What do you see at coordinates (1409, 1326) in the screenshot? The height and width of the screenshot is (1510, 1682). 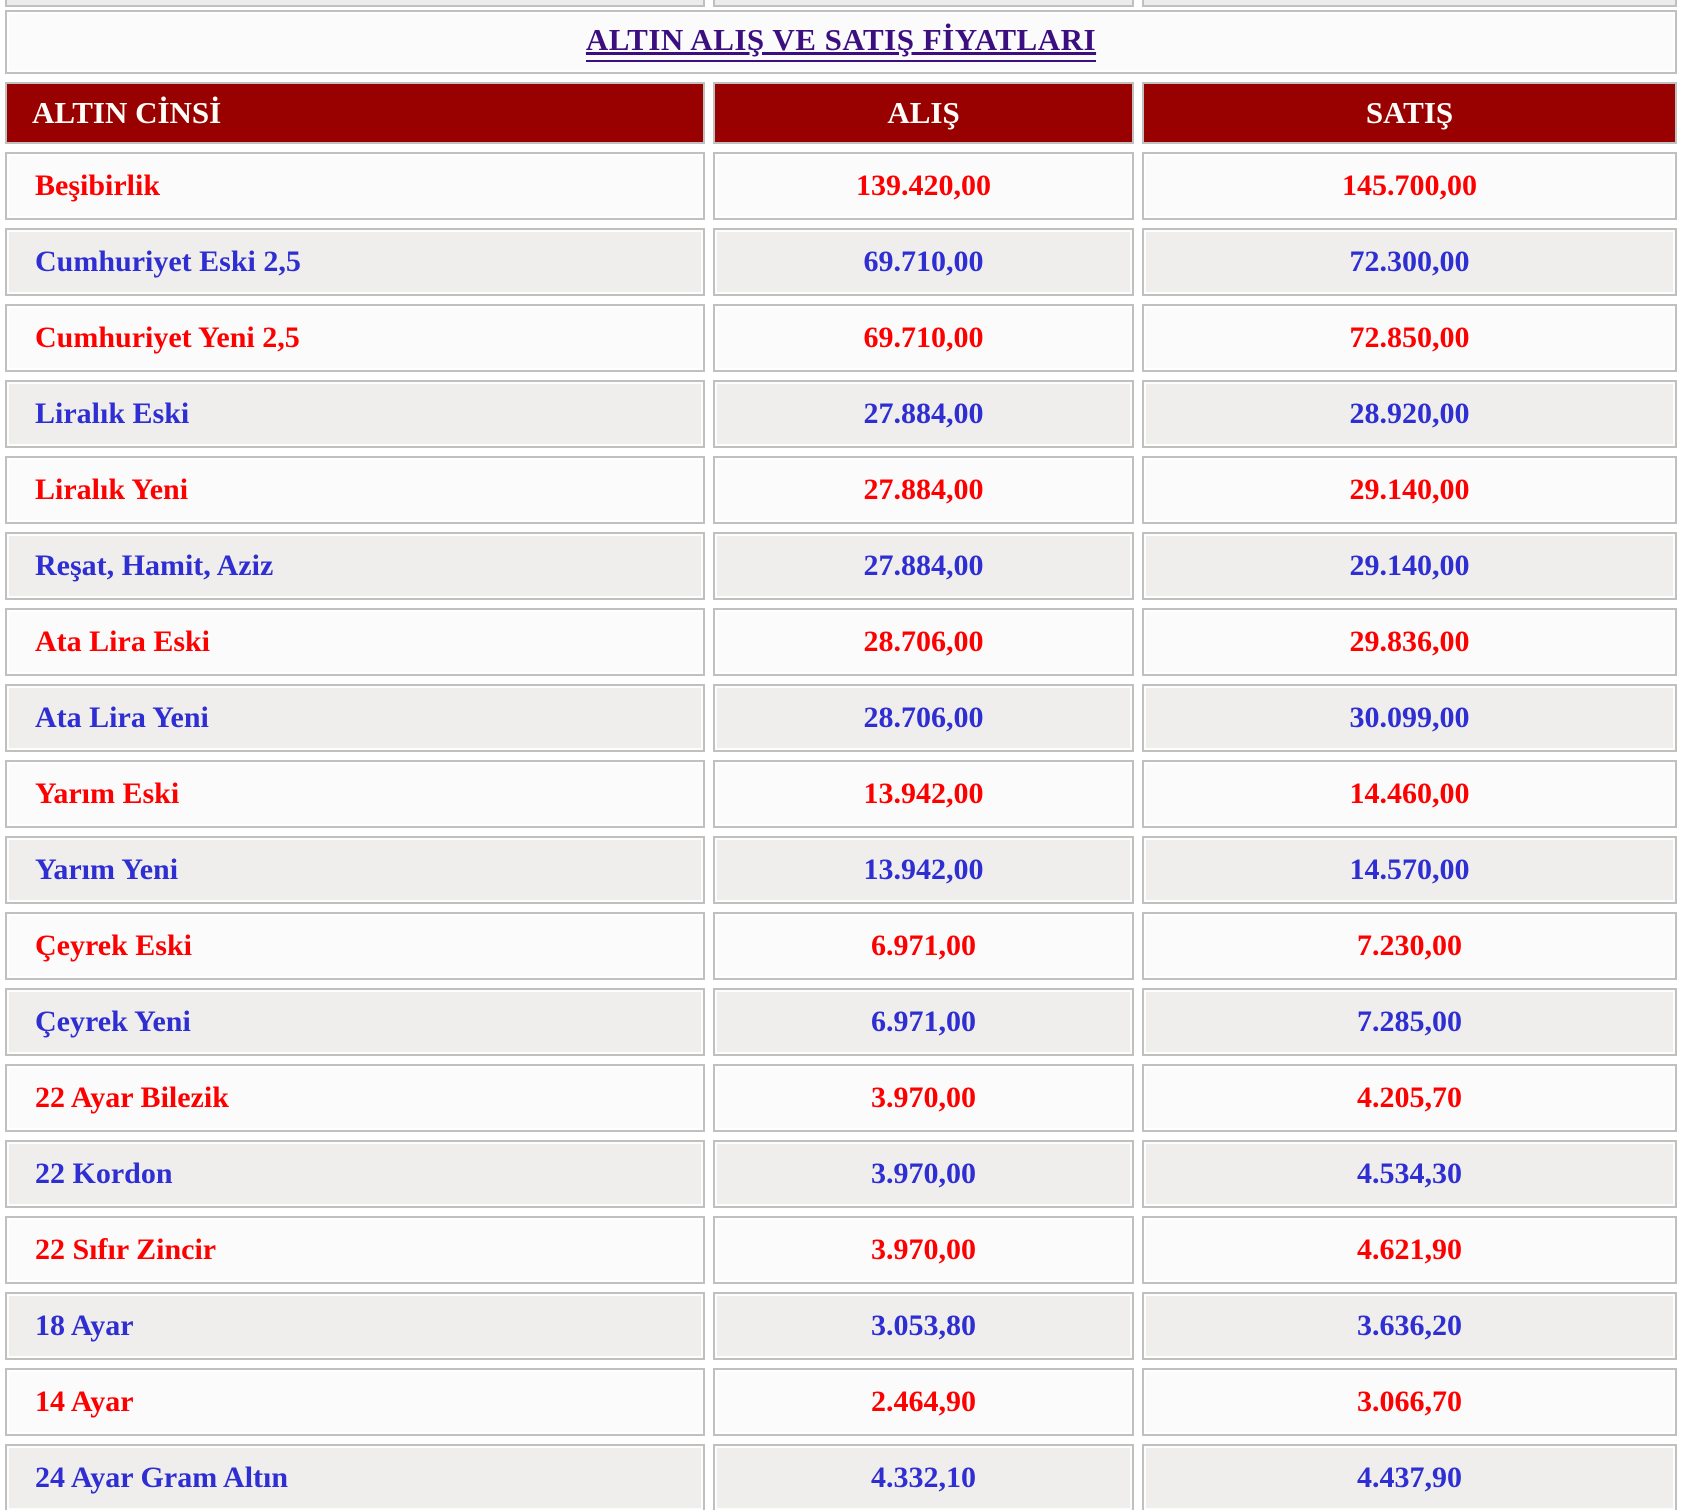 I see `sell-price-cell: 3.636,20` at bounding box center [1409, 1326].